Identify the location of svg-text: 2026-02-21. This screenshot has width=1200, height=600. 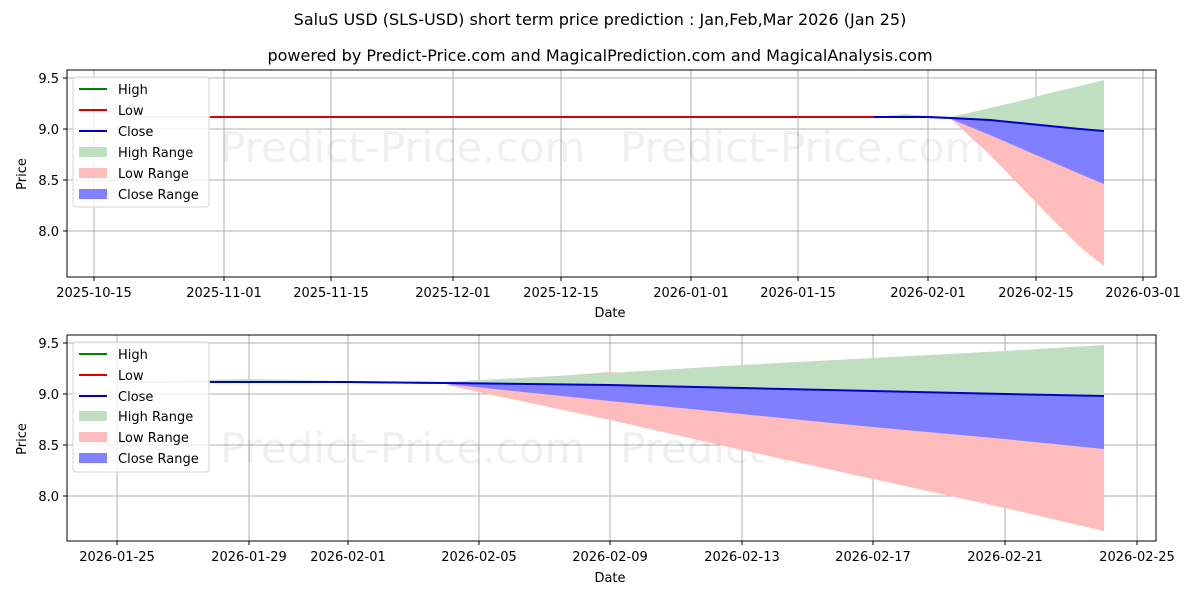
(1005, 557).